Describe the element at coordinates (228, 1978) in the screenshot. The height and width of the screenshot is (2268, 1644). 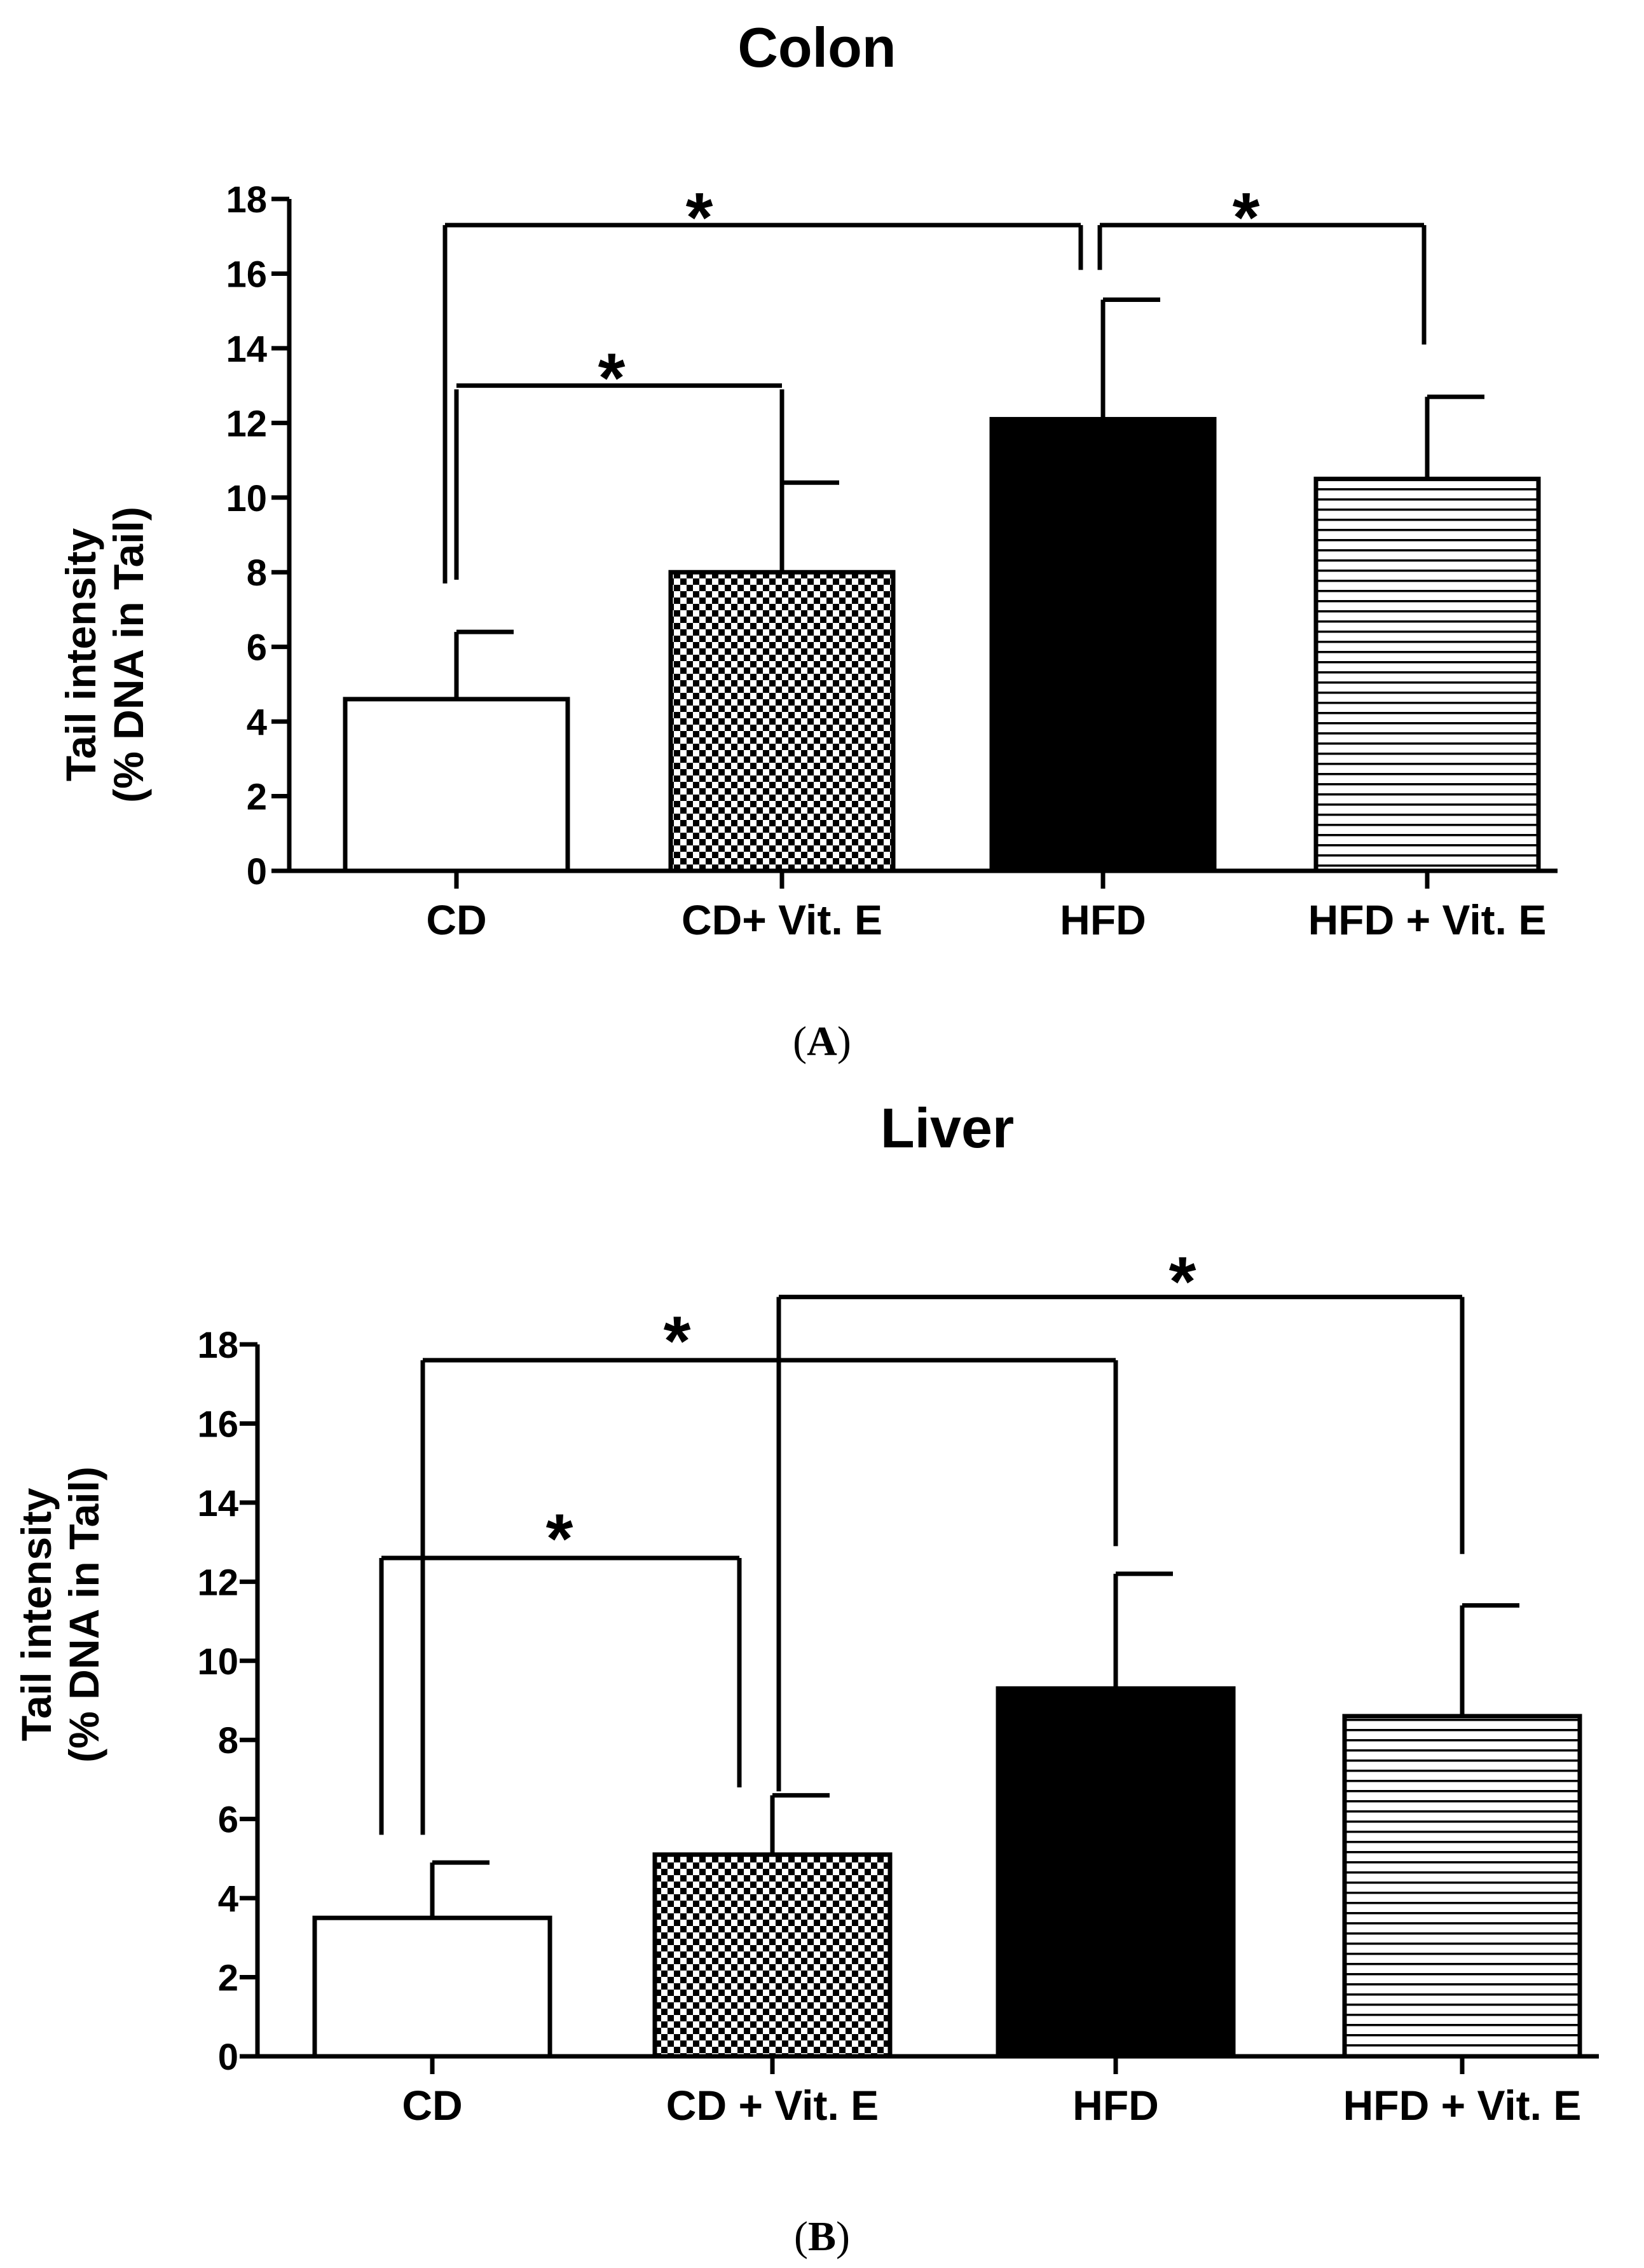
I see `panel-b-y-tick-label: 2` at that location.